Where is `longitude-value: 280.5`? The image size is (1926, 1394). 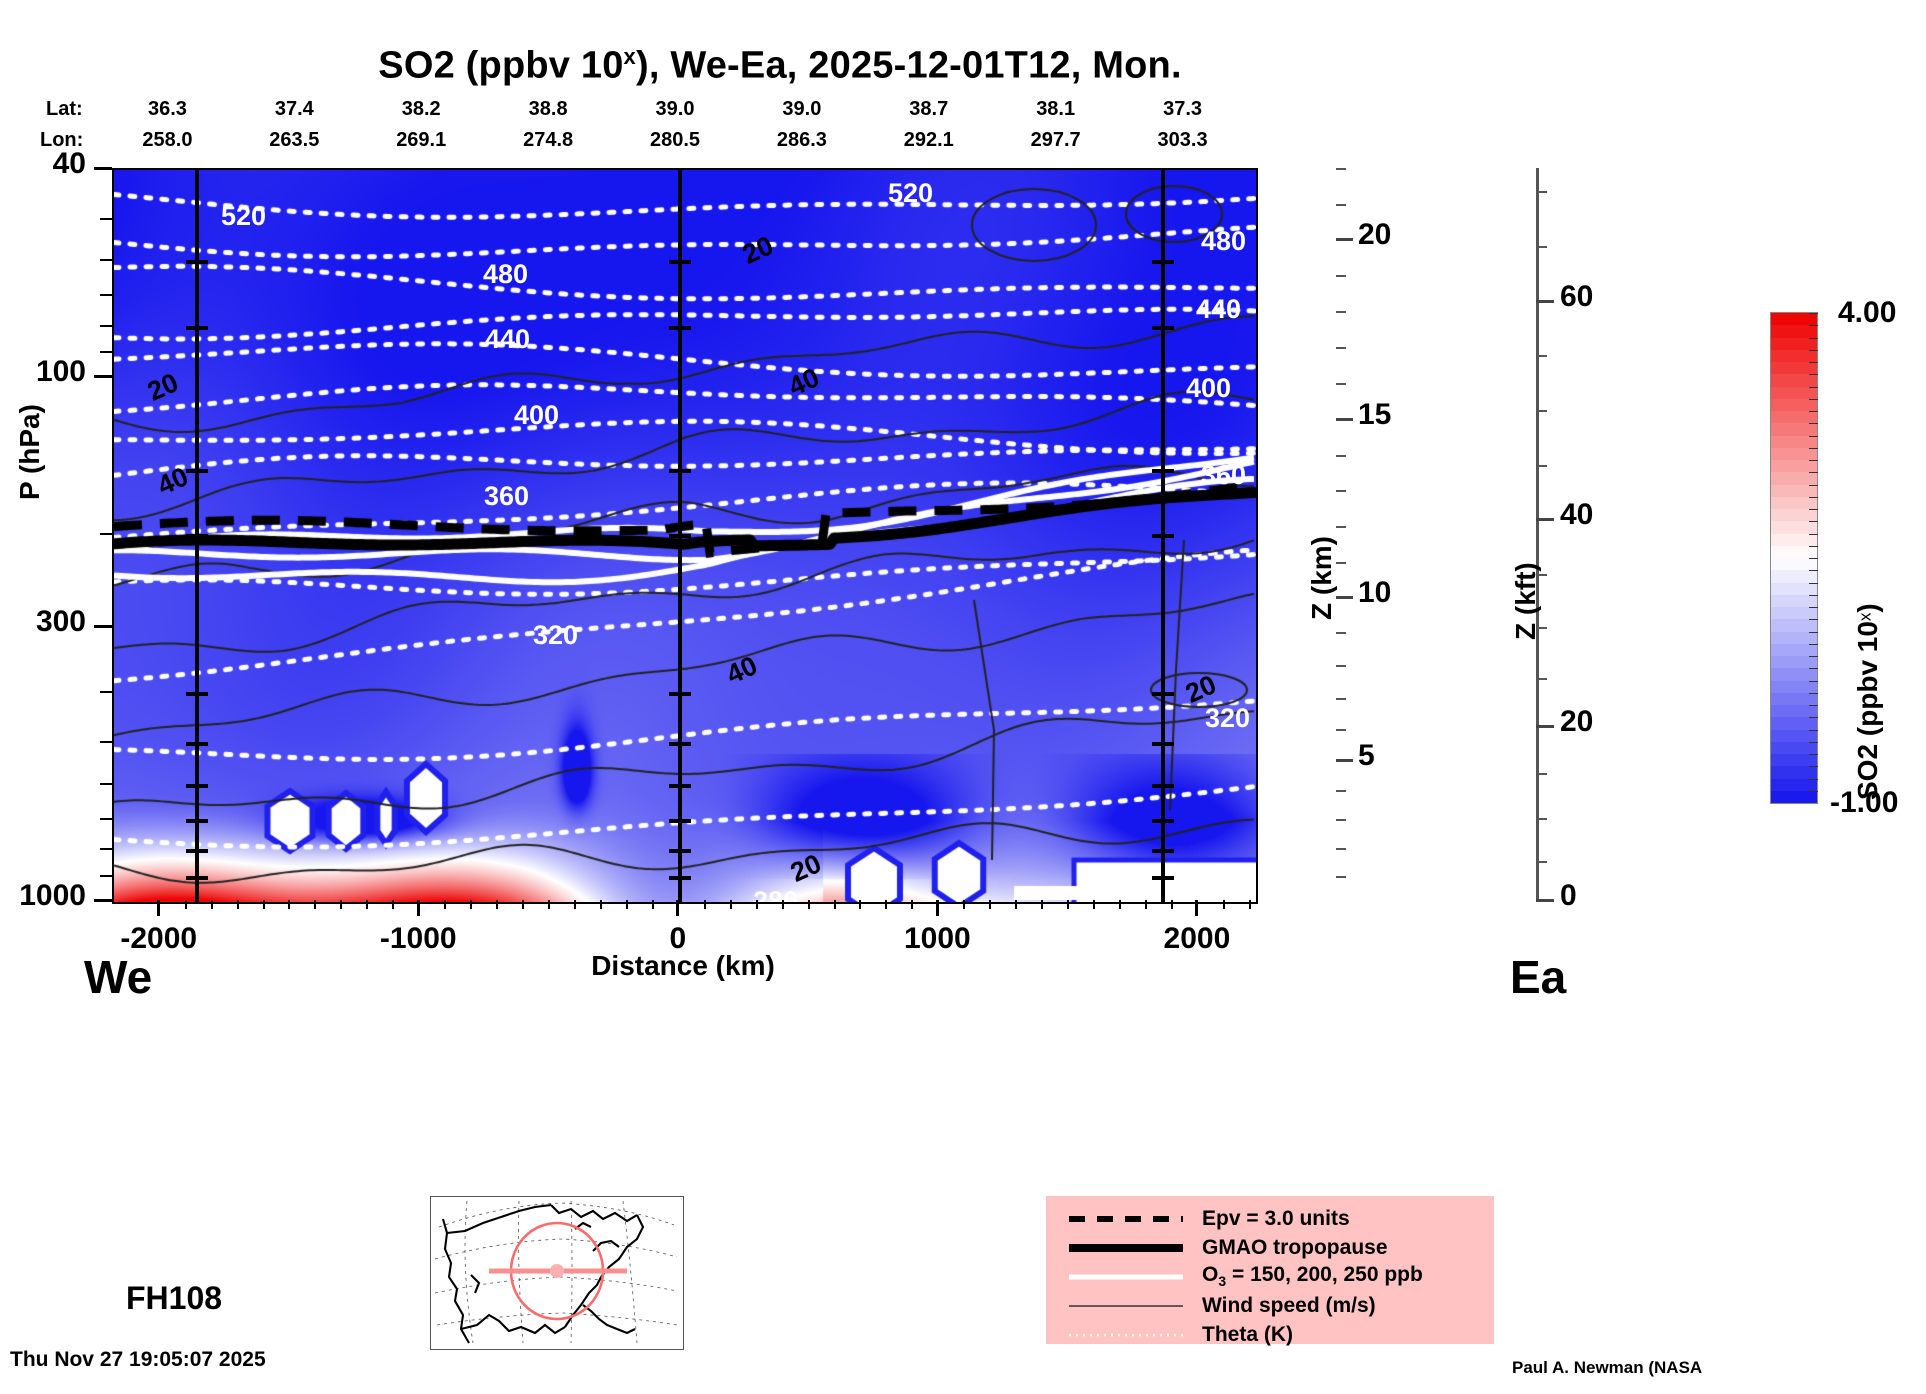
longitude-value: 280.5 is located at coordinates (675, 140).